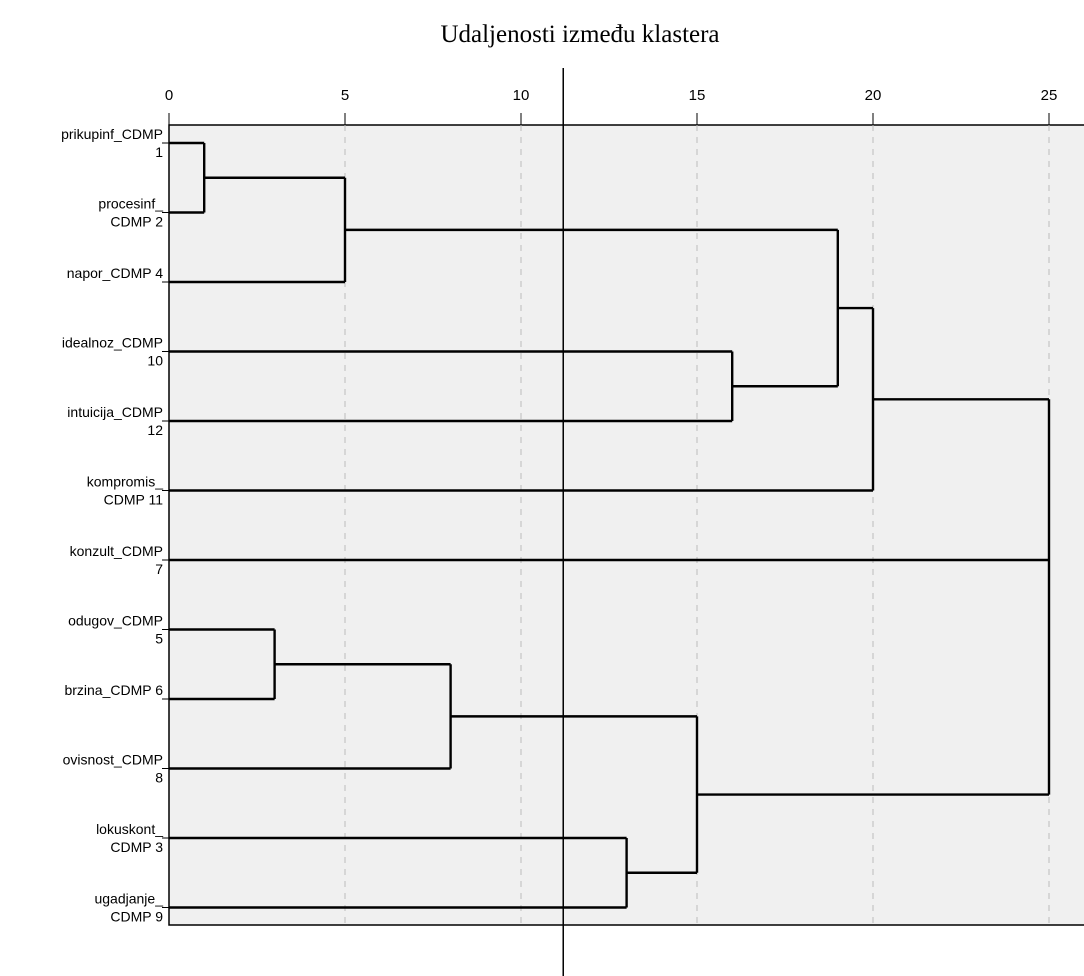  I want to click on tick-label: 25, so click(1049, 95).